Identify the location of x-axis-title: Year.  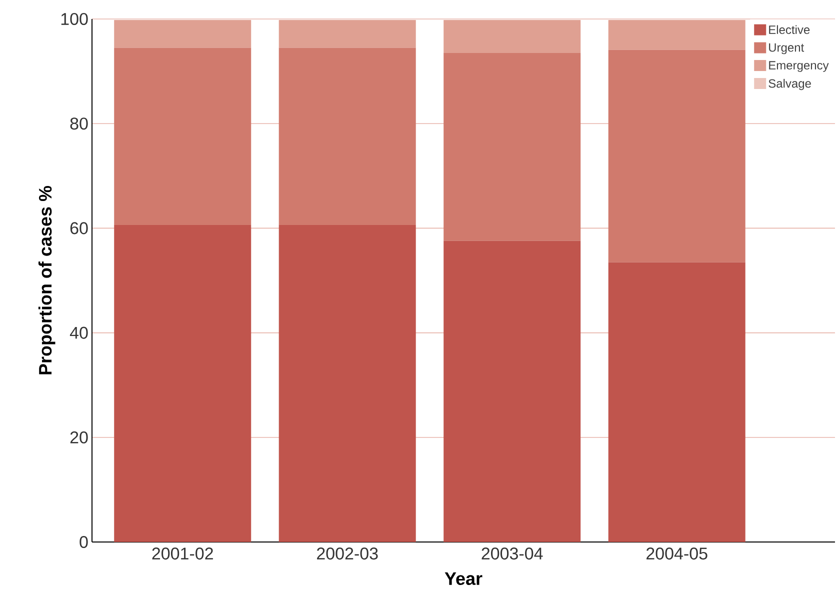
(463, 578).